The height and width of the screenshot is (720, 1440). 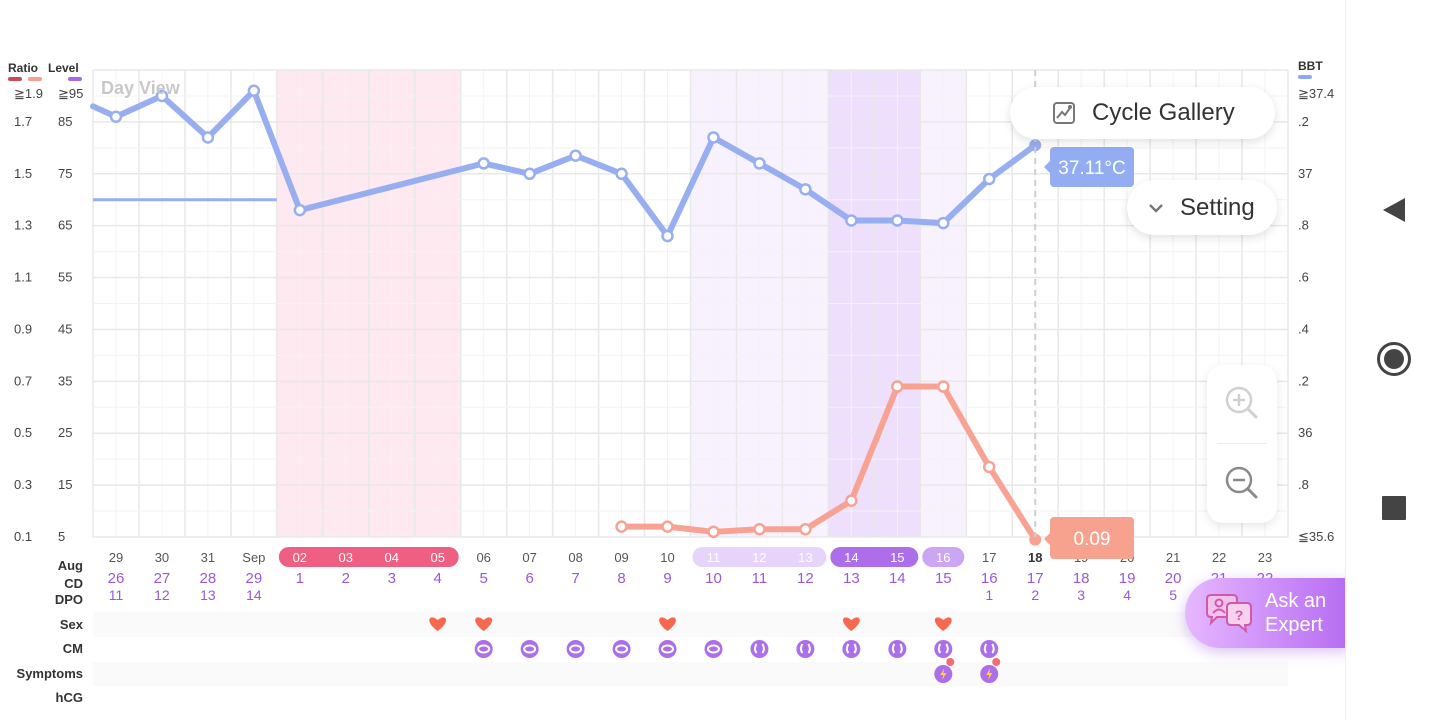 I want to click on dpo-label: 12, so click(x=162, y=595).